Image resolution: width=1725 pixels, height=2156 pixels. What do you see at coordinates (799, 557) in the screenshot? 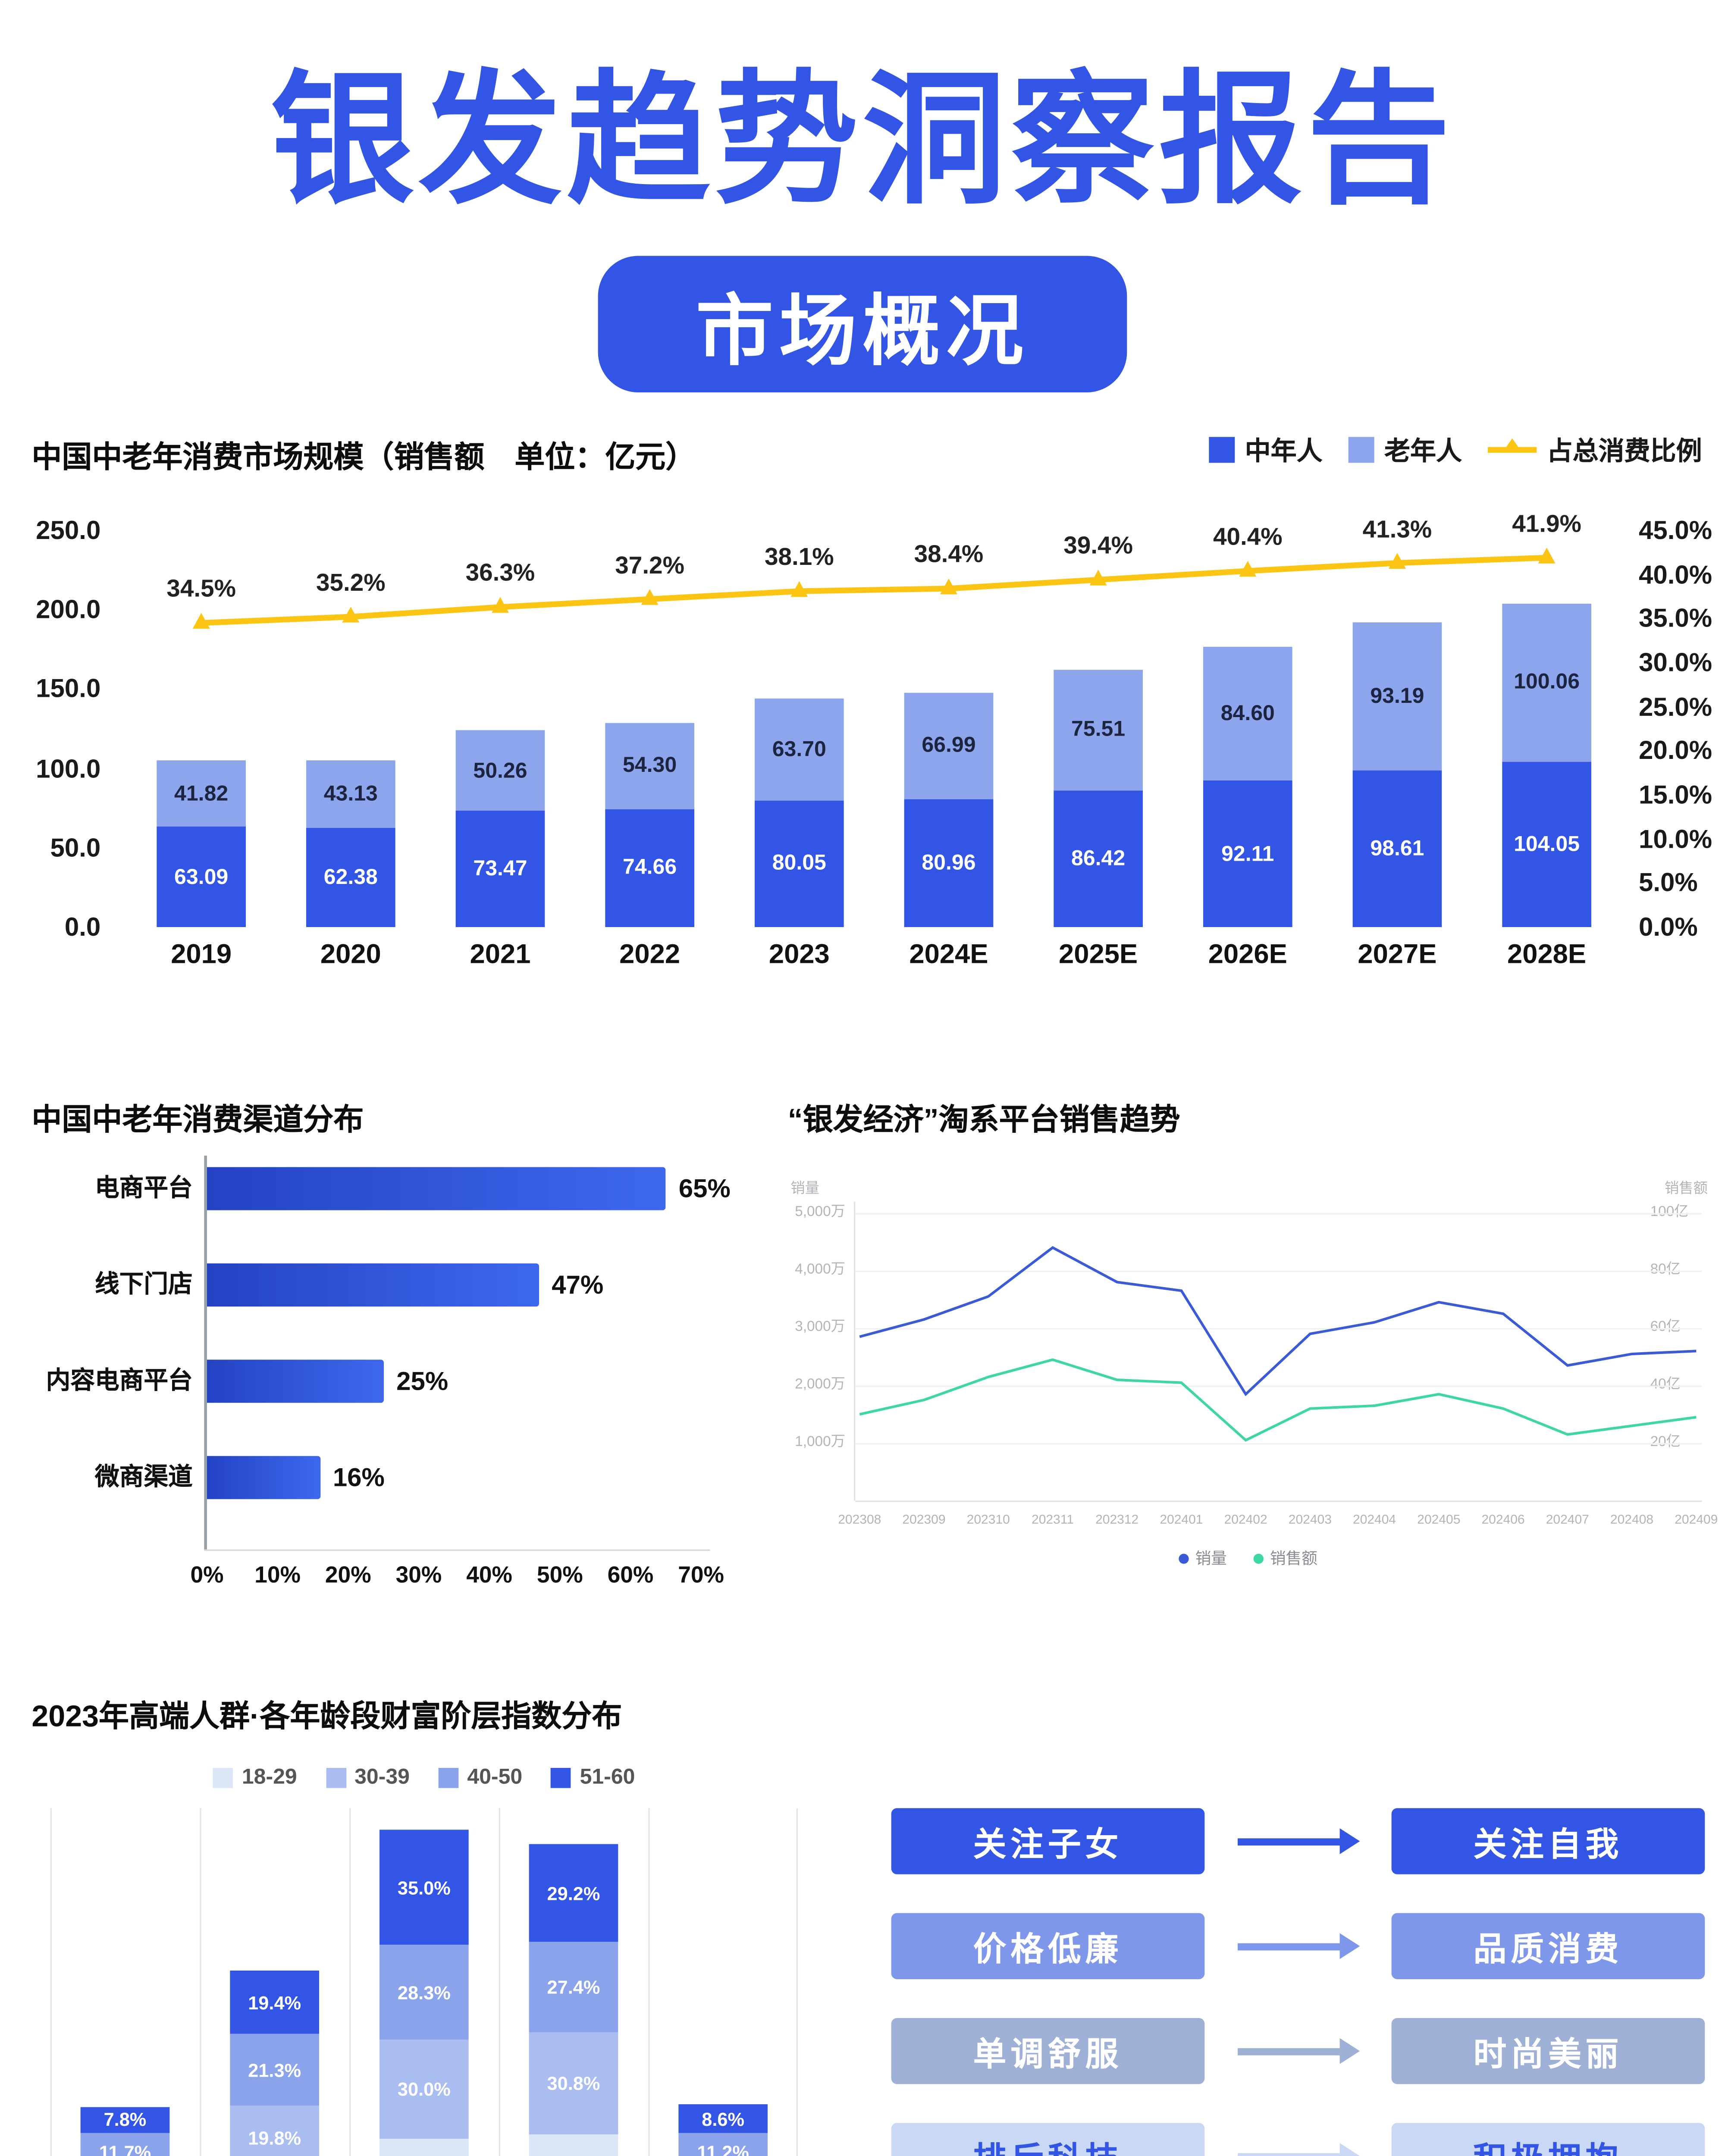
I see `ratio-value-label: 38.1%` at bounding box center [799, 557].